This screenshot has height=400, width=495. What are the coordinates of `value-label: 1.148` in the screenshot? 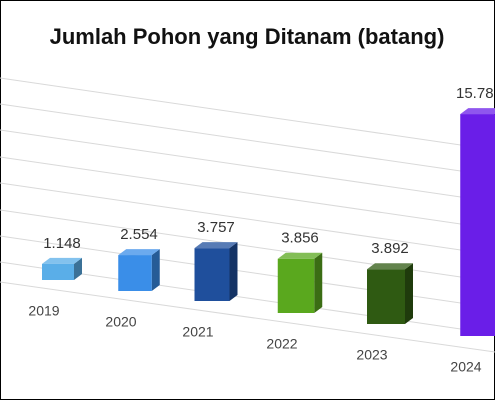 It's located at (62, 243).